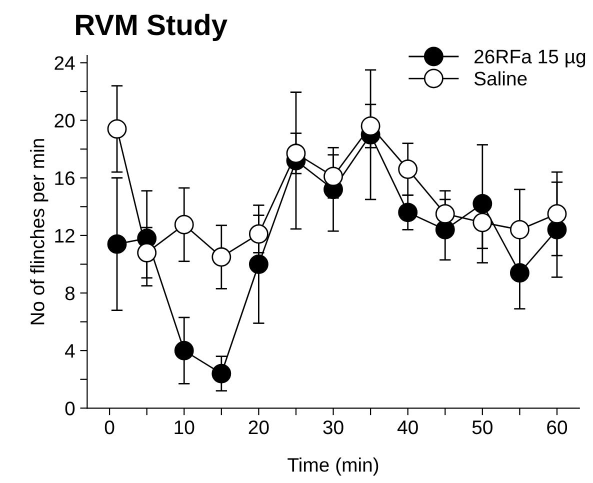 This screenshot has width=593, height=483. I want to click on y-tick-label: 20, so click(64, 121).